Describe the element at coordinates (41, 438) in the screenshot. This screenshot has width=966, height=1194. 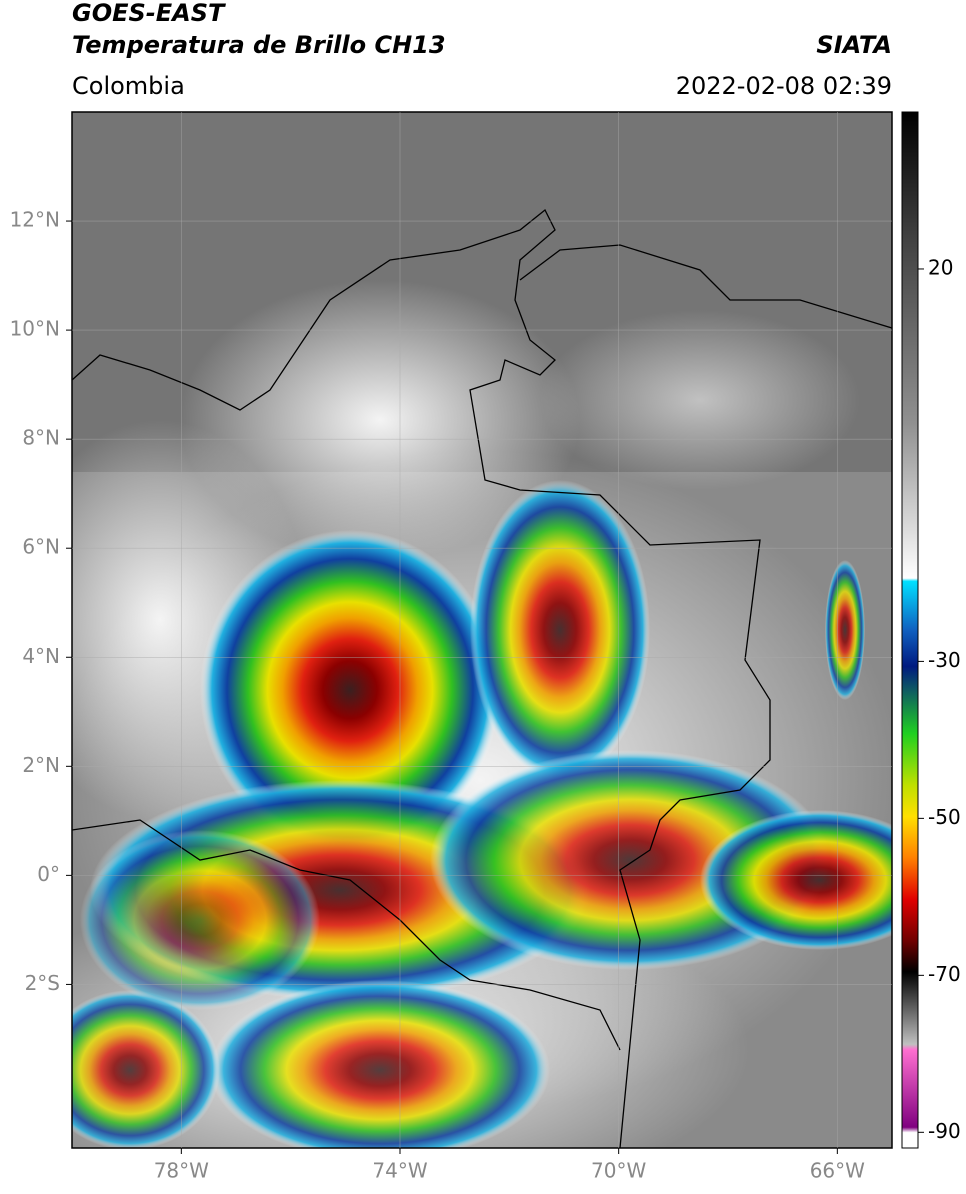
I see `y-tick-label: 8°N` at that location.